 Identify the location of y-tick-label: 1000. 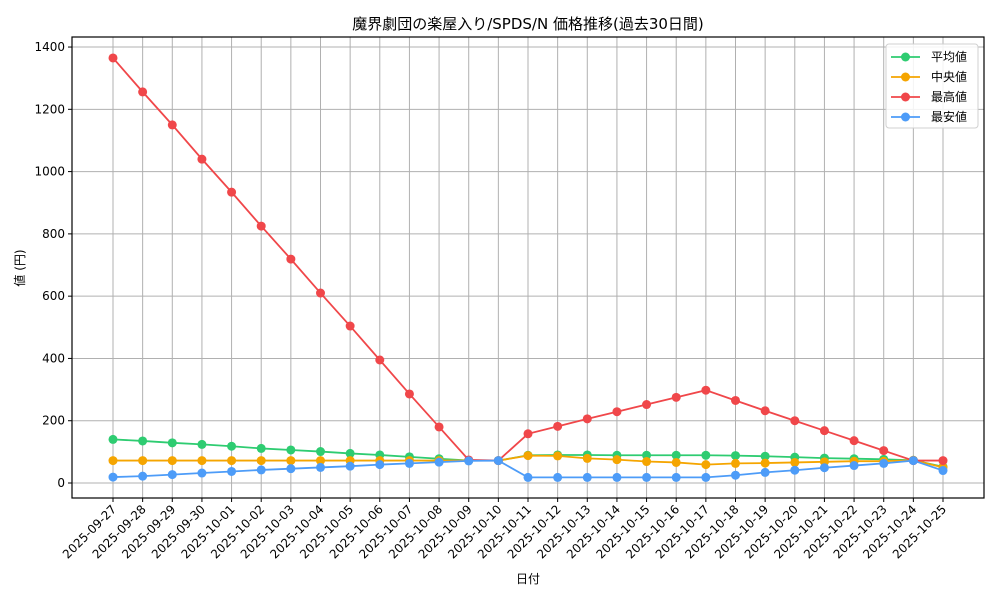
(49, 172).